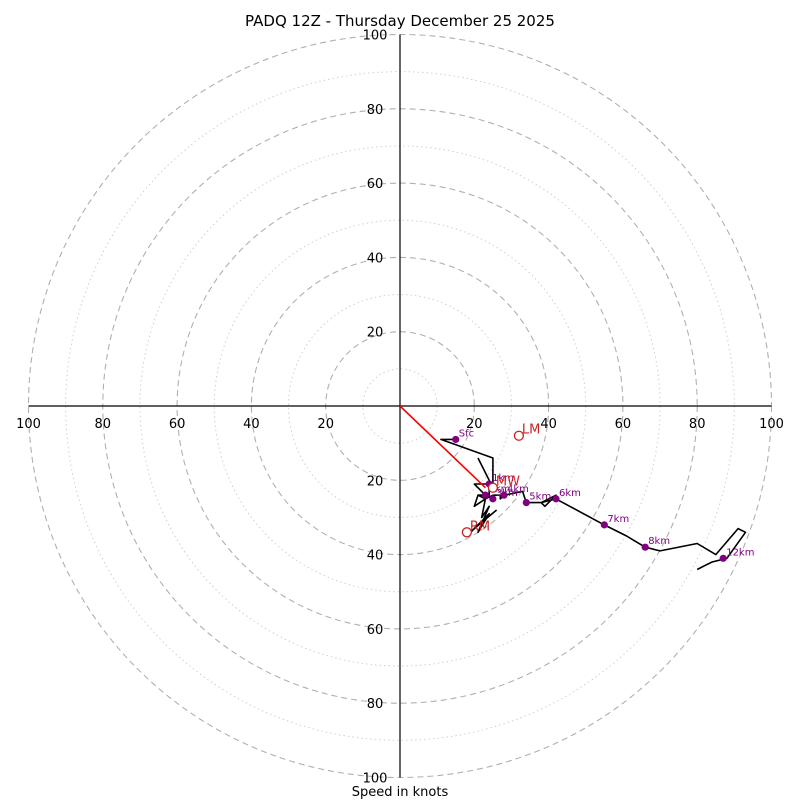 Image resolution: width=800 pixels, height=800 pixels. What do you see at coordinates (456, 439) in the screenshot?
I see `height-marker-sfc` at bounding box center [456, 439].